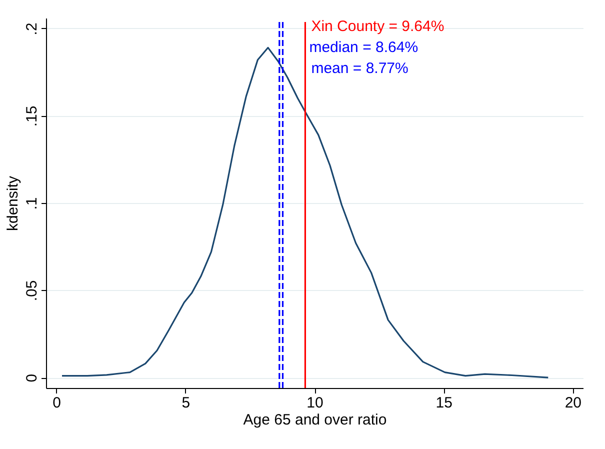 The image size is (605, 449). What do you see at coordinates (315, 403) in the screenshot?
I see `x-tick-label: 10` at bounding box center [315, 403].